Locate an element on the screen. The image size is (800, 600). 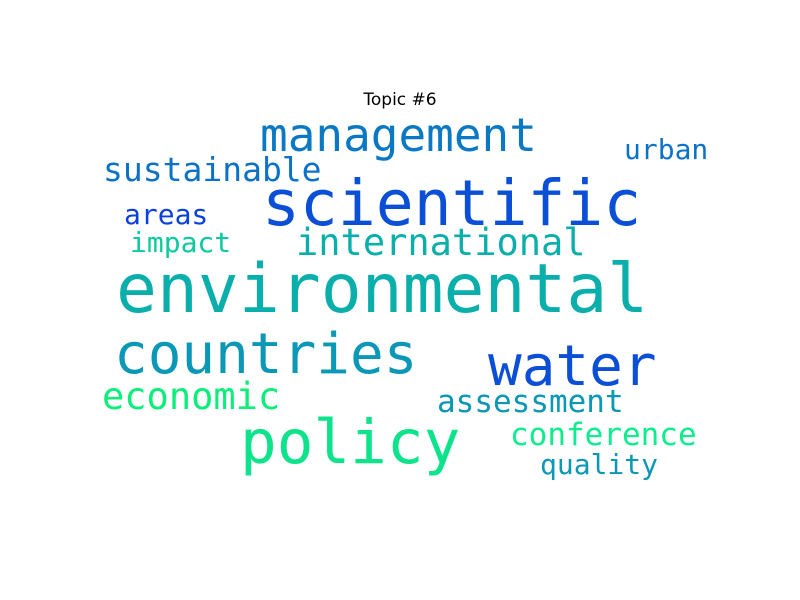
cloud-word-quality: quality is located at coordinates (599, 464).